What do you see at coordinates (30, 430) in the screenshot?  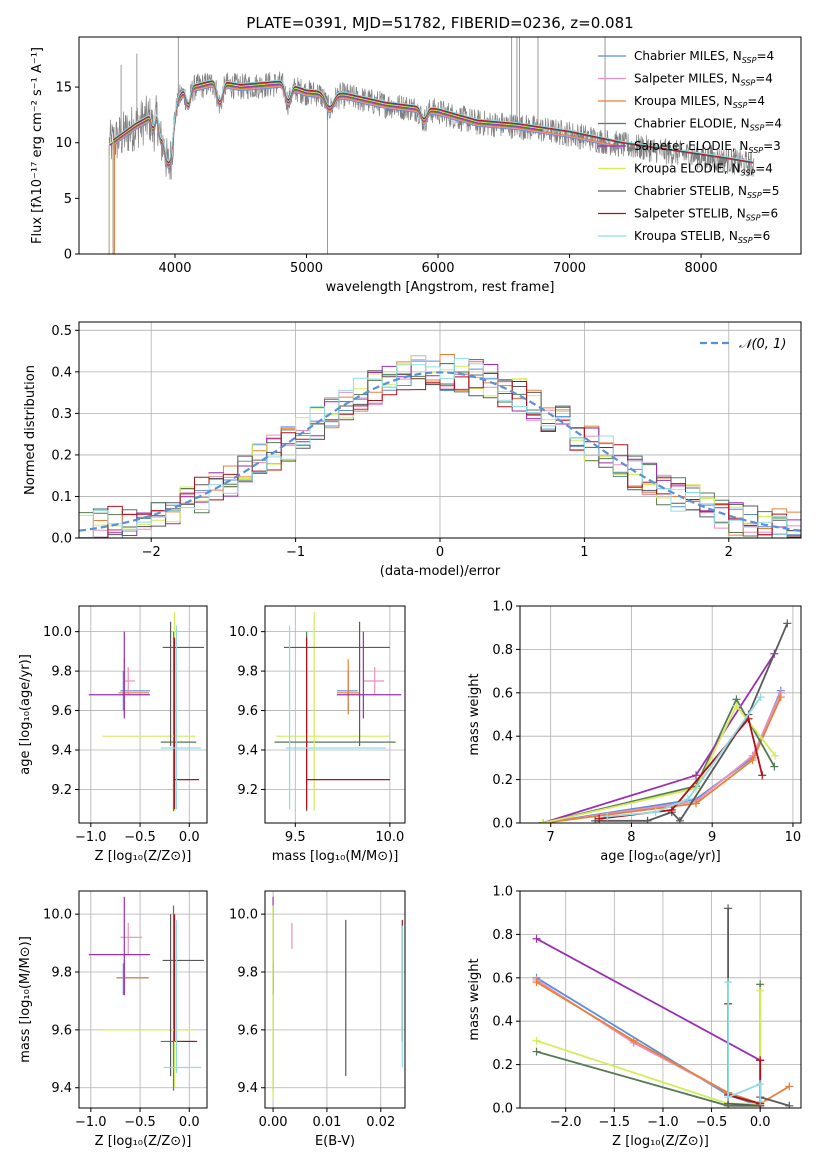 I see `y-axis-label: Normed distribution` at bounding box center [30, 430].